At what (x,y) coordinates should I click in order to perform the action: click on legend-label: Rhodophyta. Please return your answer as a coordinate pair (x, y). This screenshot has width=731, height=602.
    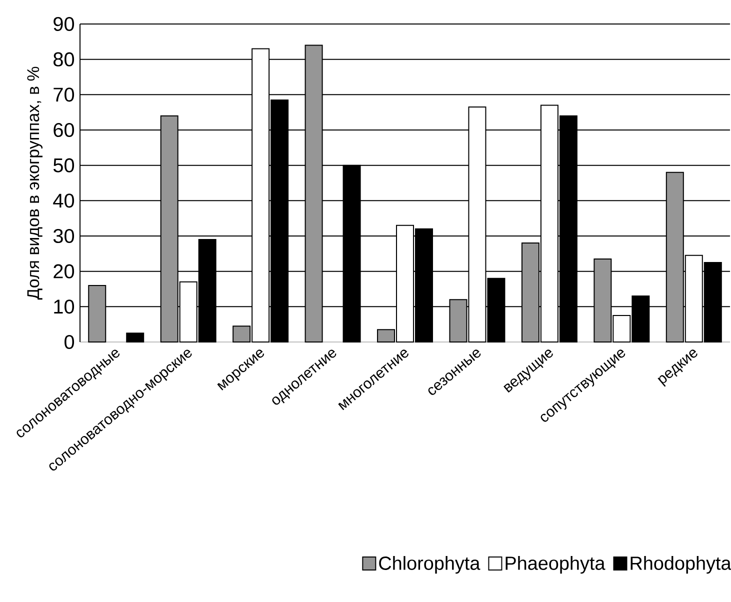
    Looking at the image, I should click on (680, 565).